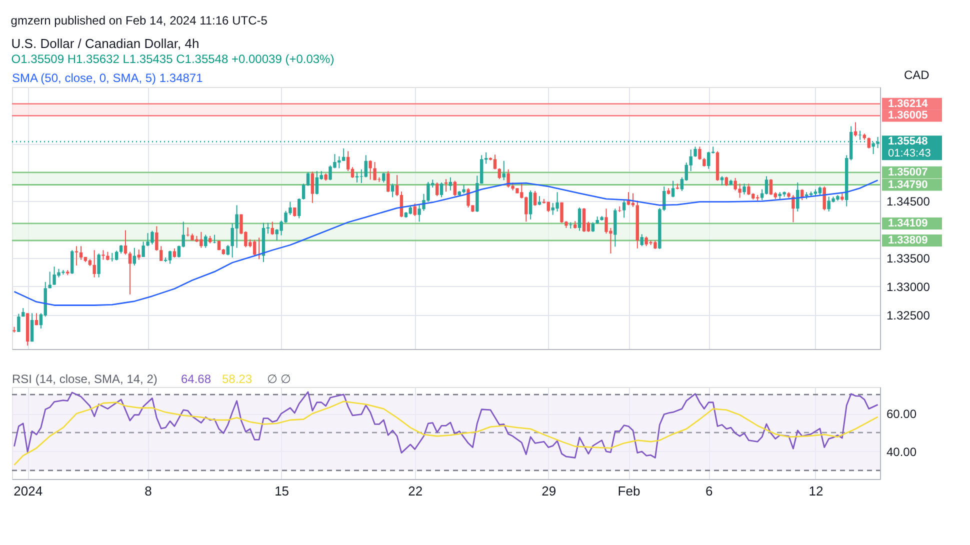 The width and height of the screenshot is (970, 545). Describe the element at coordinates (901, 451) in the screenshot. I see `y-tick-label: 40.00` at that location.